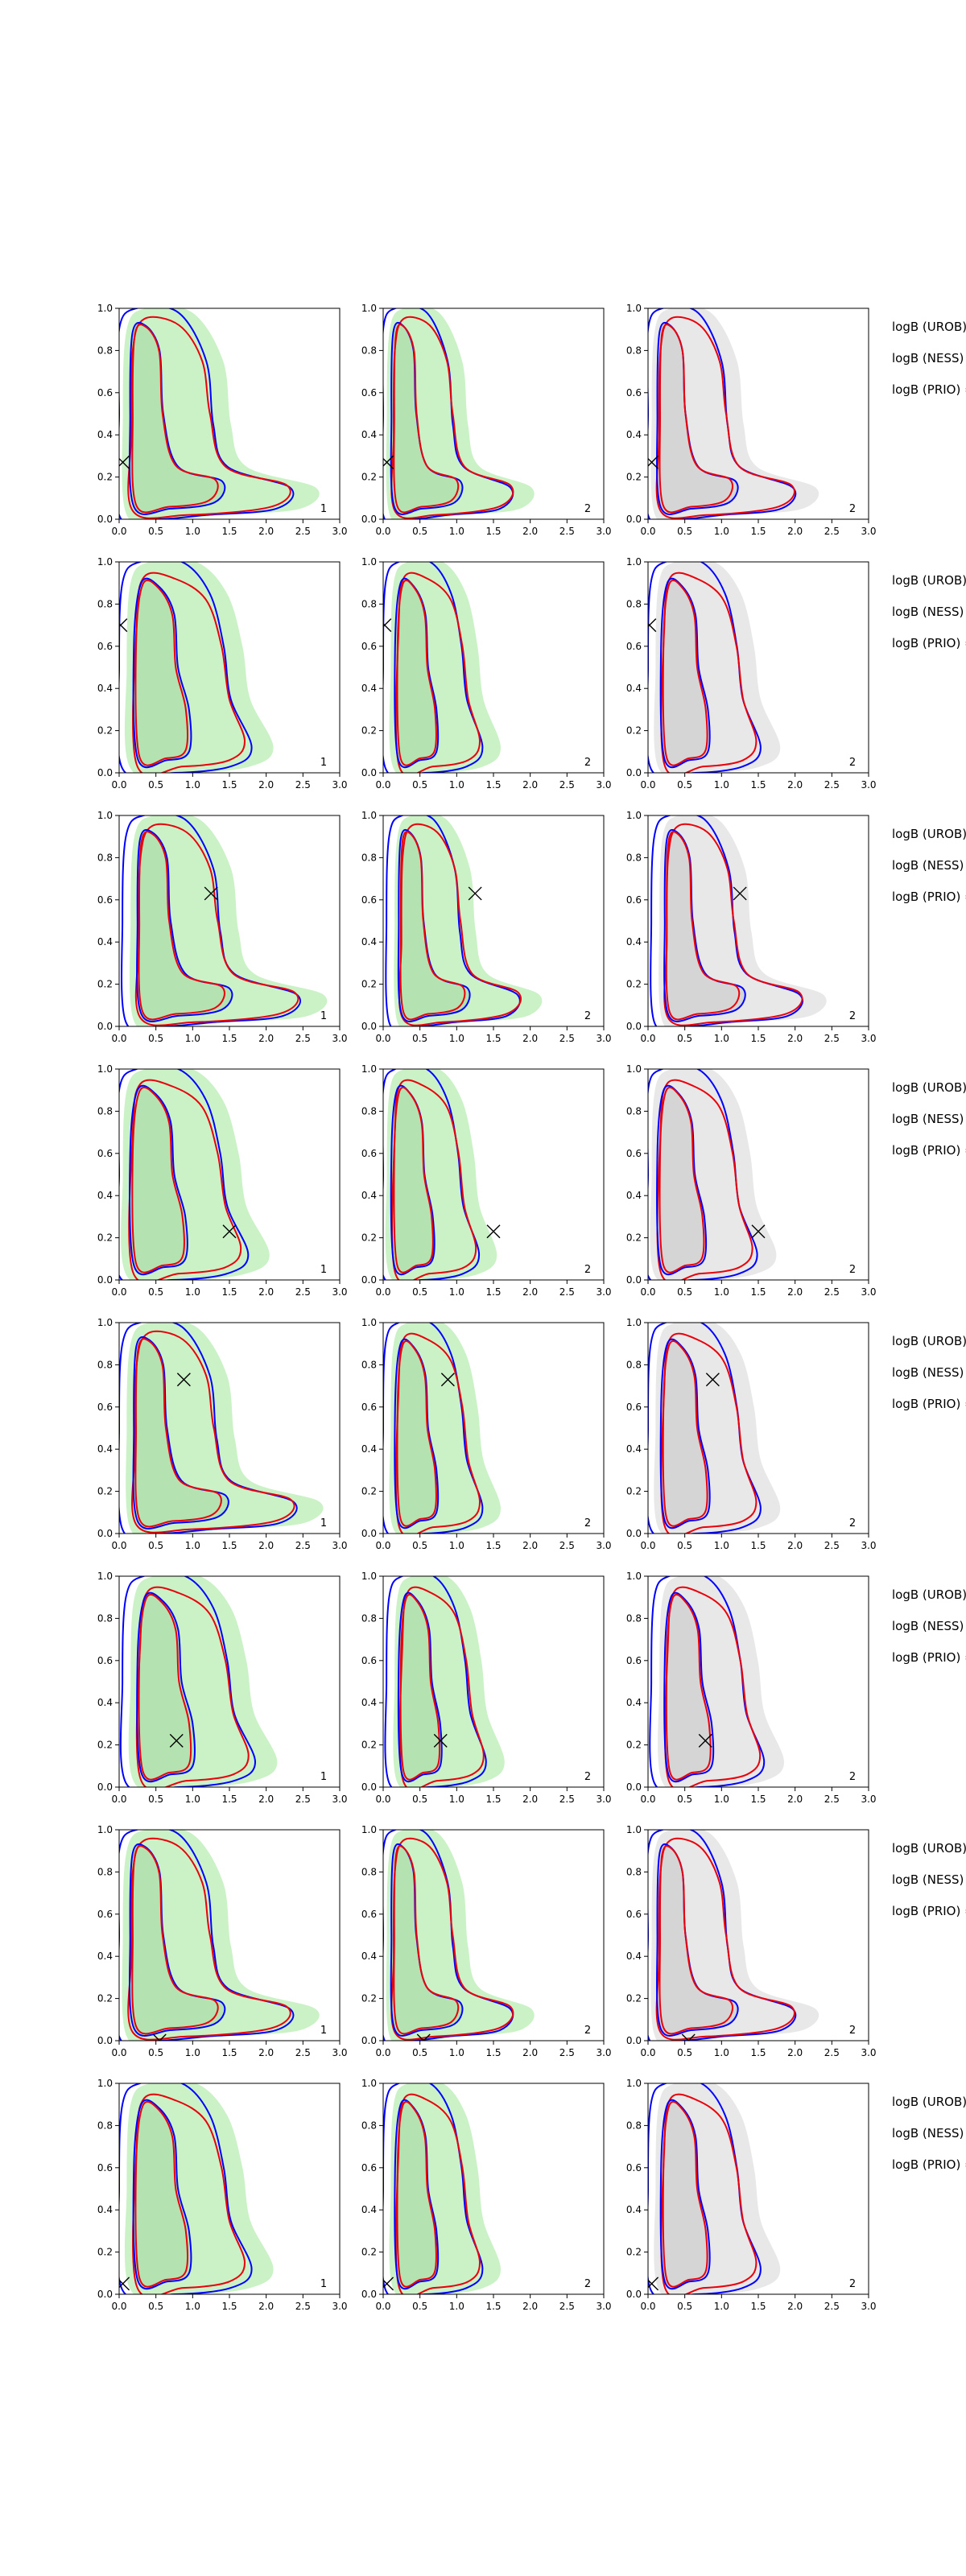 This screenshot has width=966, height=2576. What do you see at coordinates (323, 1016) in the screenshot?
I see `panel-label: 1` at bounding box center [323, 1016].